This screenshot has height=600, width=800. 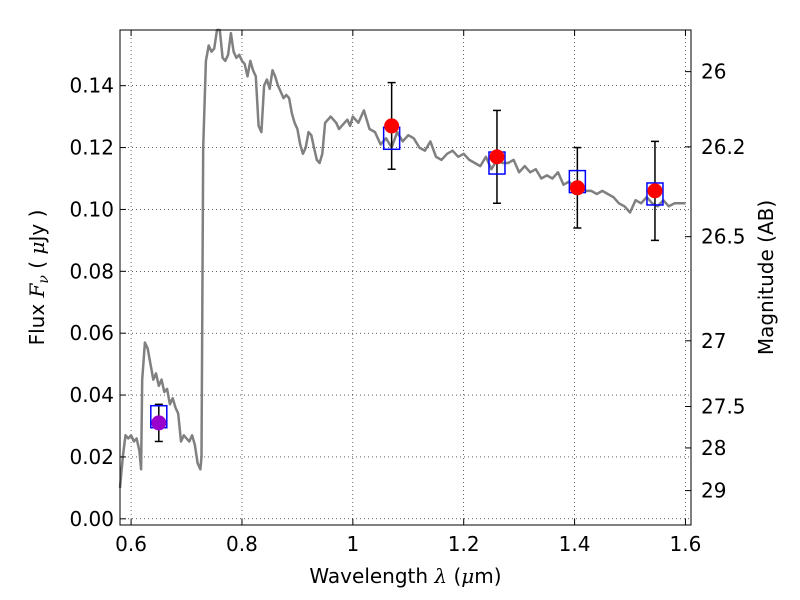 What do you see at coordinates (242, 544) in the screenshot?
I see `x-tick-label: 0.8` at bounding box center [242, 544].